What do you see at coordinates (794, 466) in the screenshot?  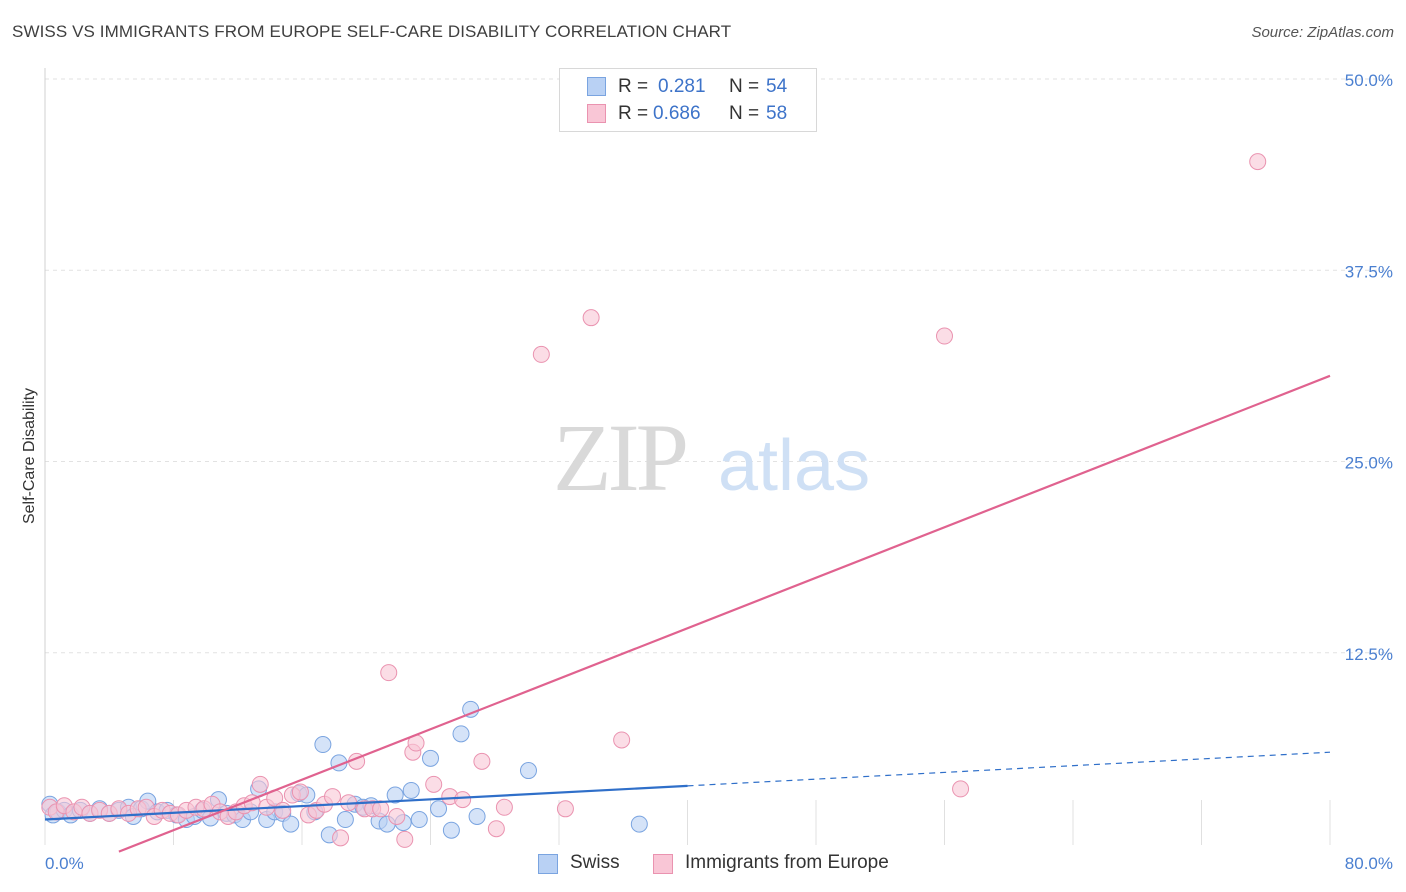 I see `watermark-atlas: atlas` at bounding box center [794, 466].